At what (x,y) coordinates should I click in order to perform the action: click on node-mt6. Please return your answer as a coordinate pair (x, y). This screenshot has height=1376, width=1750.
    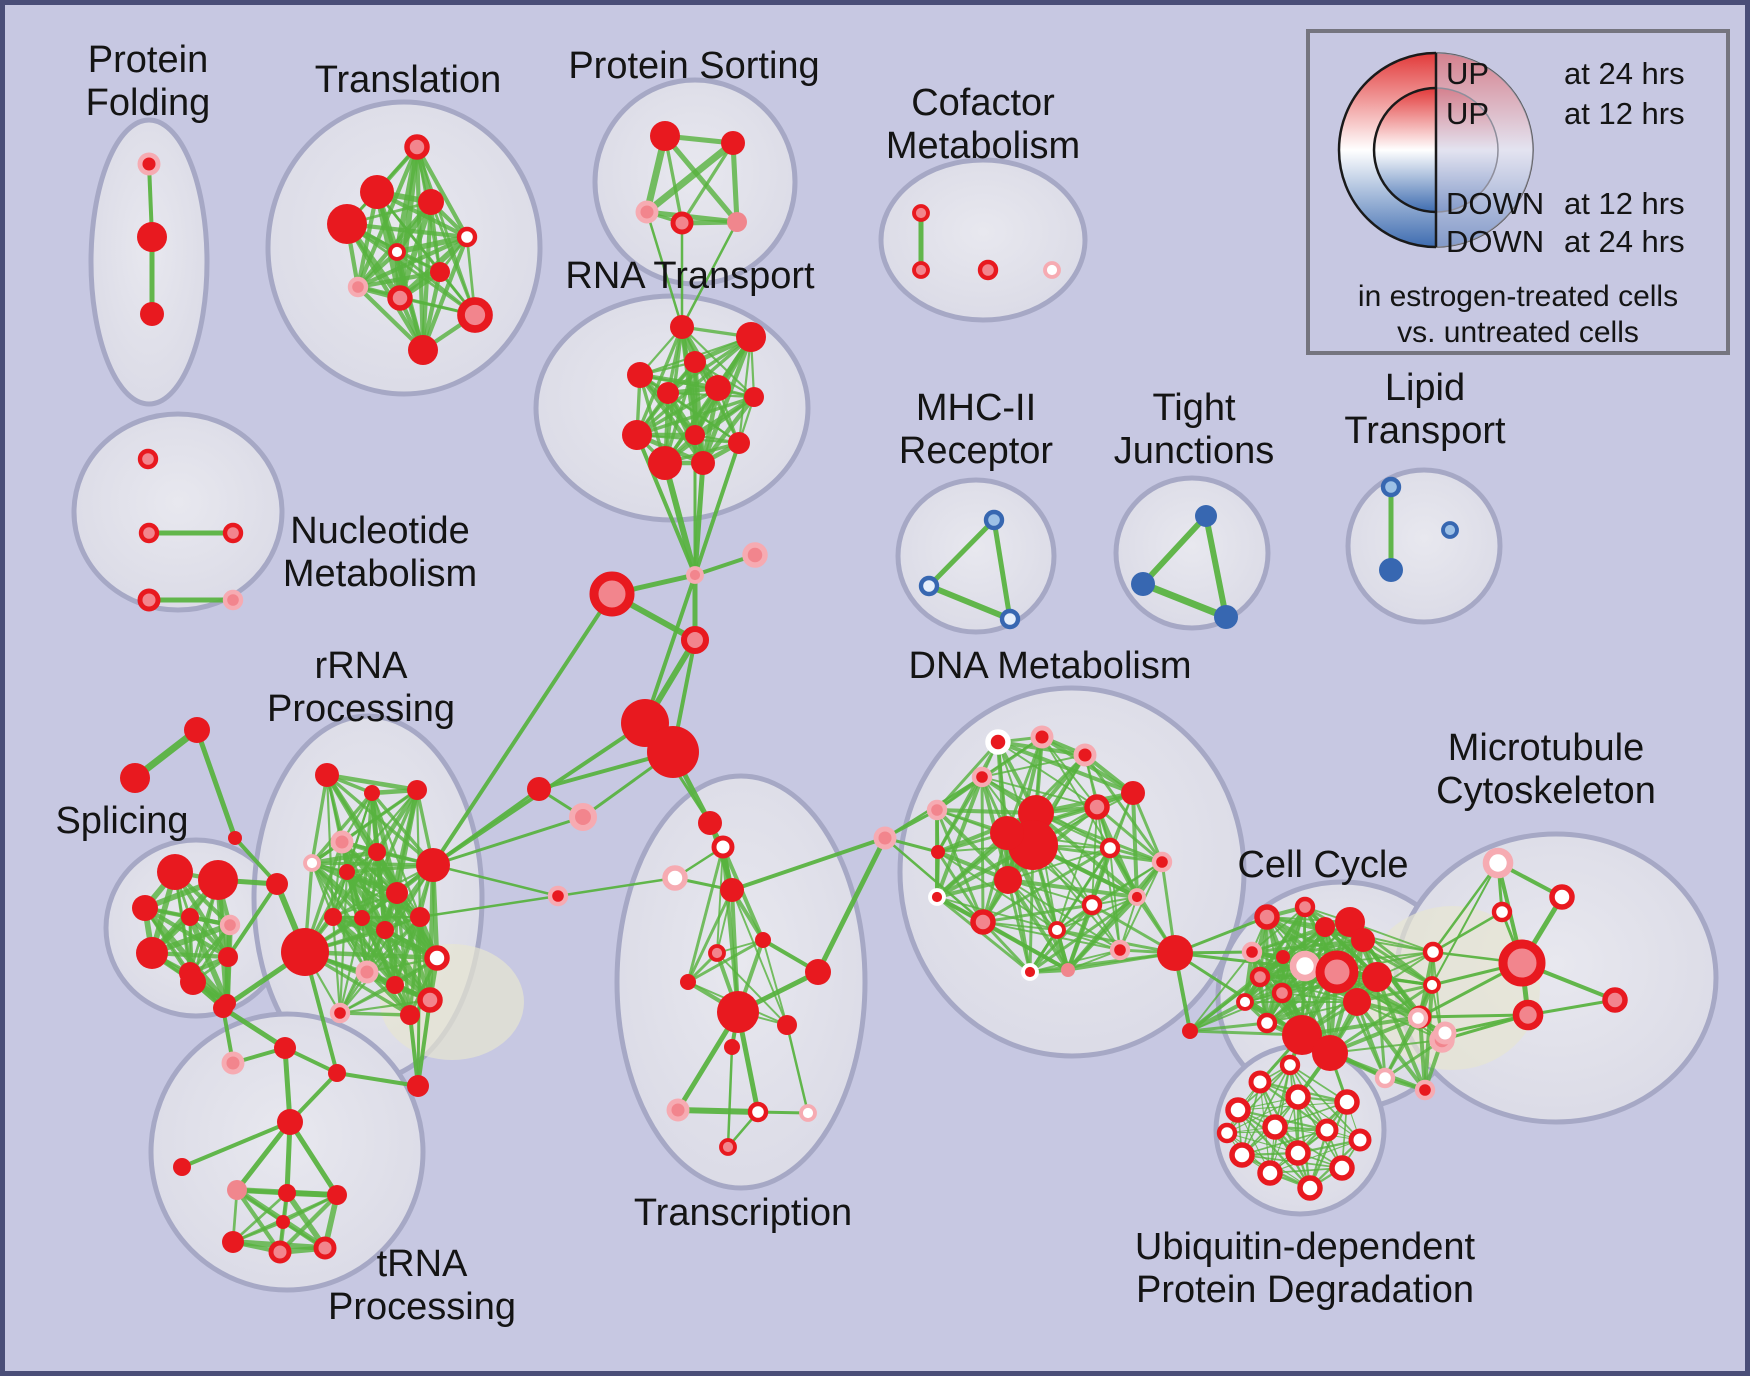
    Looking at the image, I should click on (1615, 1000).